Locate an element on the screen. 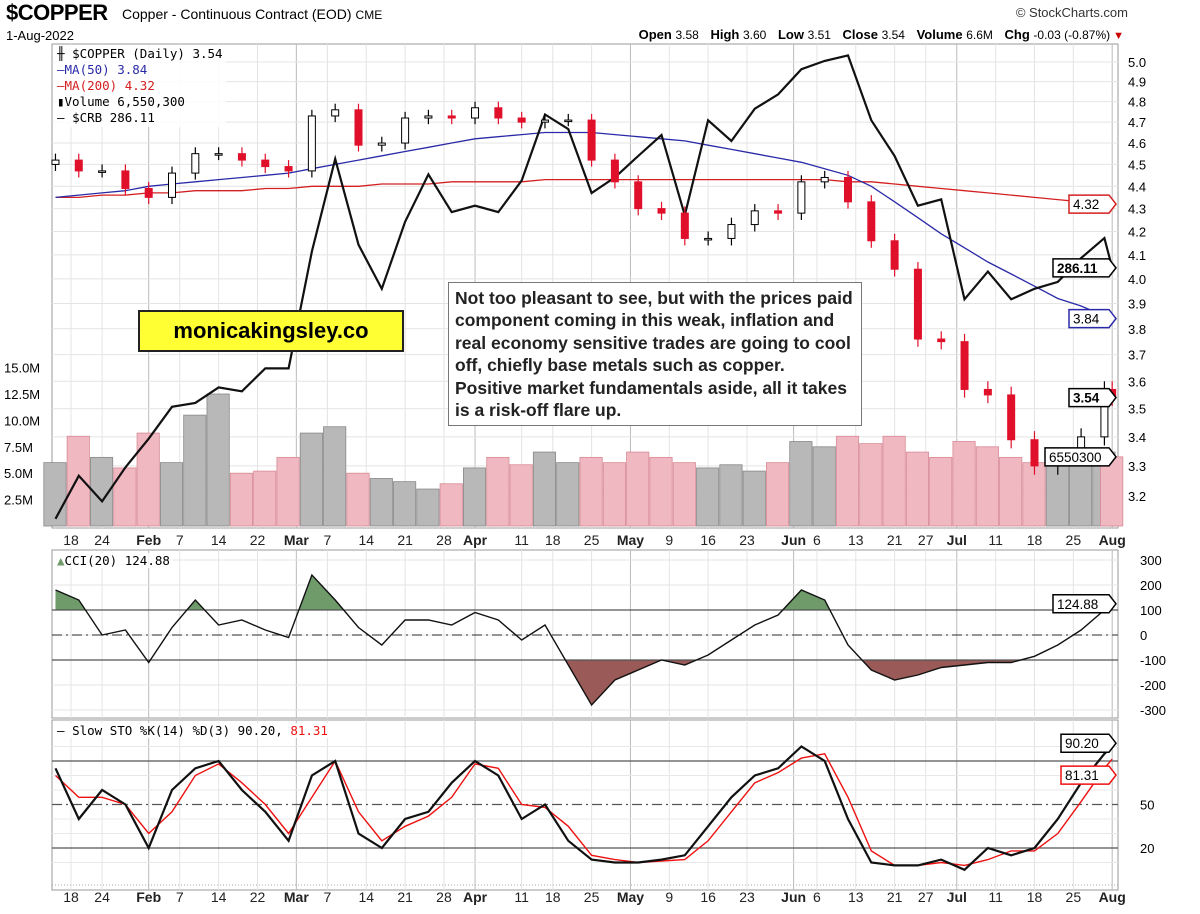  price-tick-label: 3.6 is located at coordinates (1137, 381).